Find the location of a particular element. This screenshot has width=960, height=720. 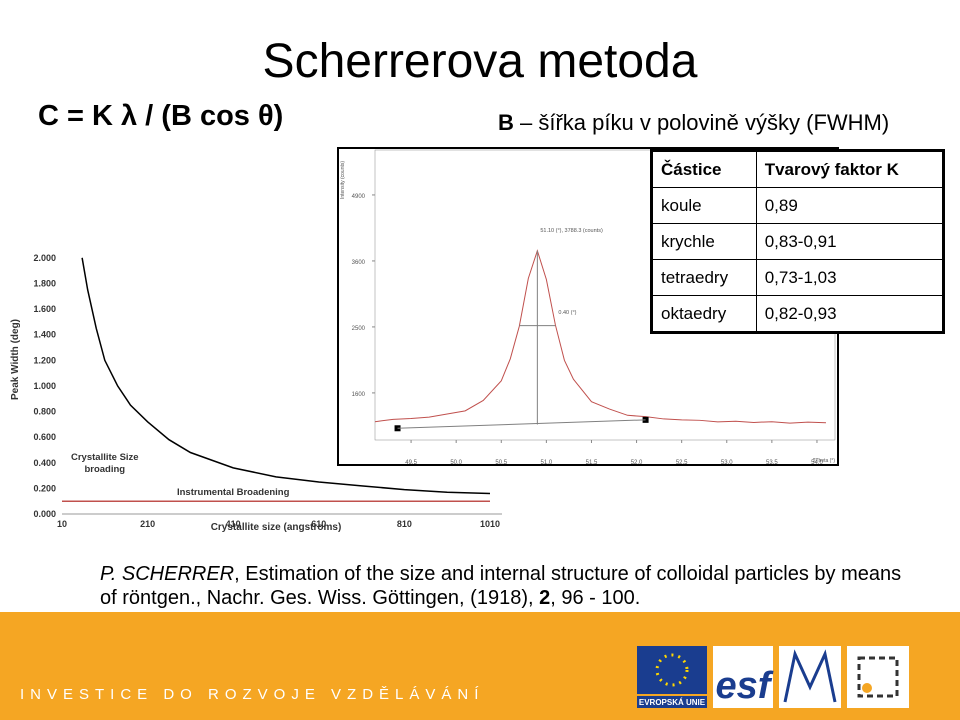

y-tick-label: 0.000 is located at coordinates (44, 514).